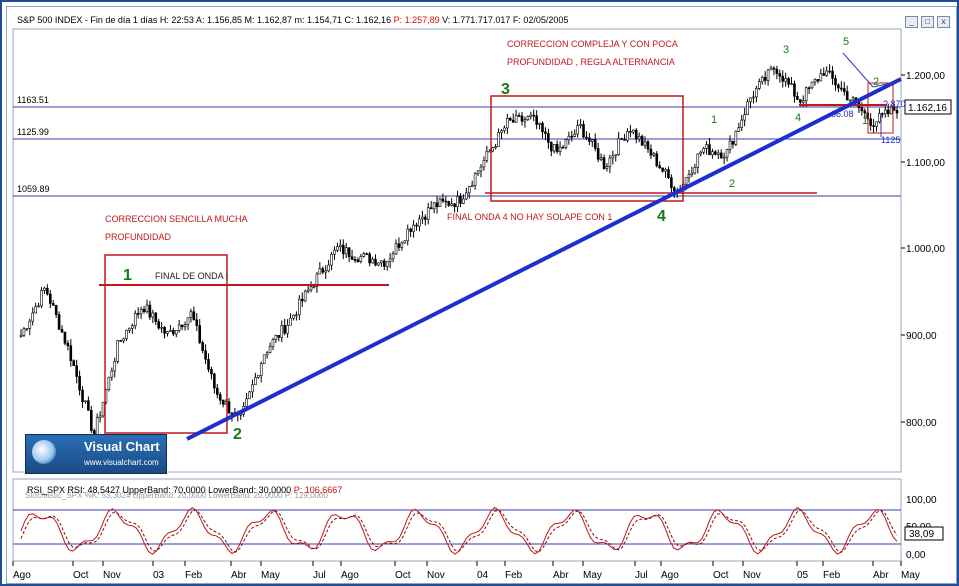 The image size is (959, 586). What do you see at coordinates (661, 216) in the screenshot?
I see `wave-label-4: 4` at bounding box center [661, 216].